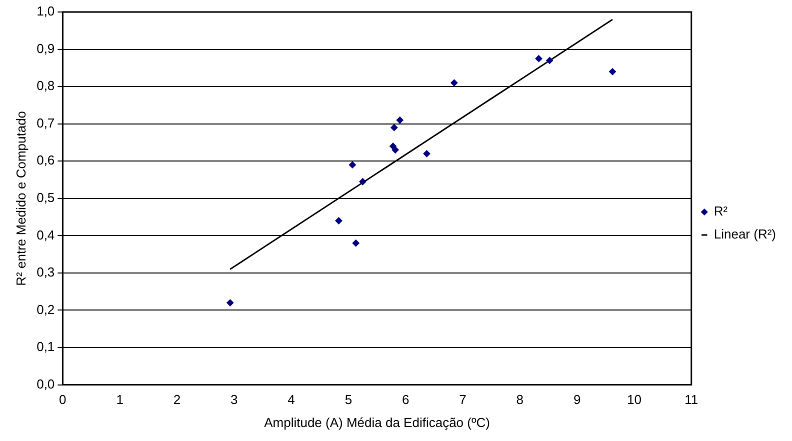 The image size is (792, 441). Describe the element at coordinates (177, 400) in the screenshot. I see `x-tick-label: 2` at that location.